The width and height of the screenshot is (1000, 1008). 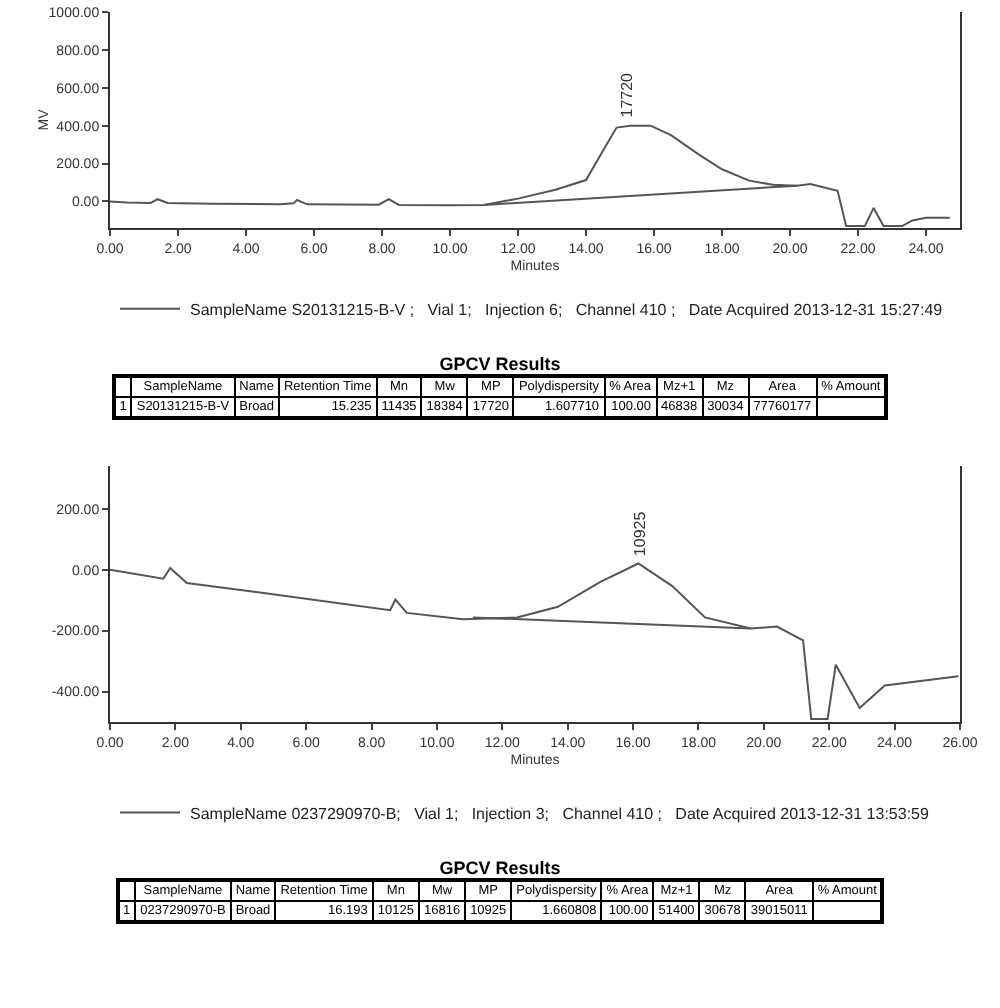 I want to click on legend-label: SampleName S20131215-B-V ; Vial 1; Injection 6; Channel 410 ; Date Acquired 2013-12-31 15:27:49, so click(x=567, y=310).